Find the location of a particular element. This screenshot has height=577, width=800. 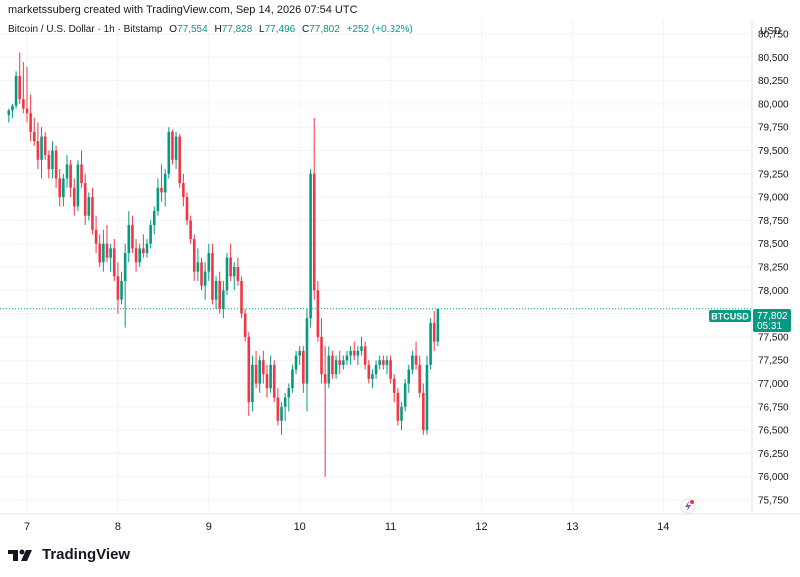

price-tick-label: 80,250 is located at coordinates (773, 81).